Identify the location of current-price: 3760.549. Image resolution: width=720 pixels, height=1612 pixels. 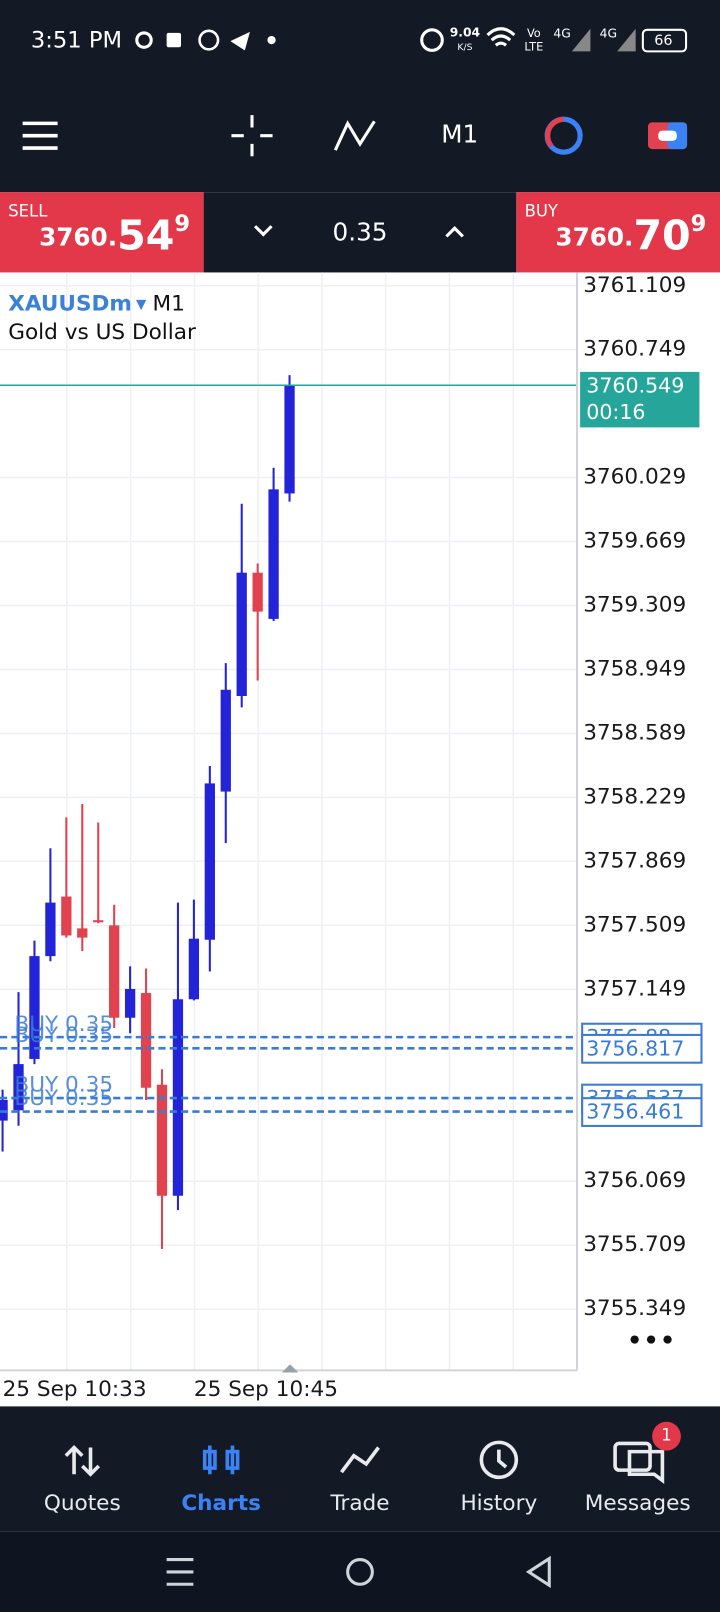
(635, 385).